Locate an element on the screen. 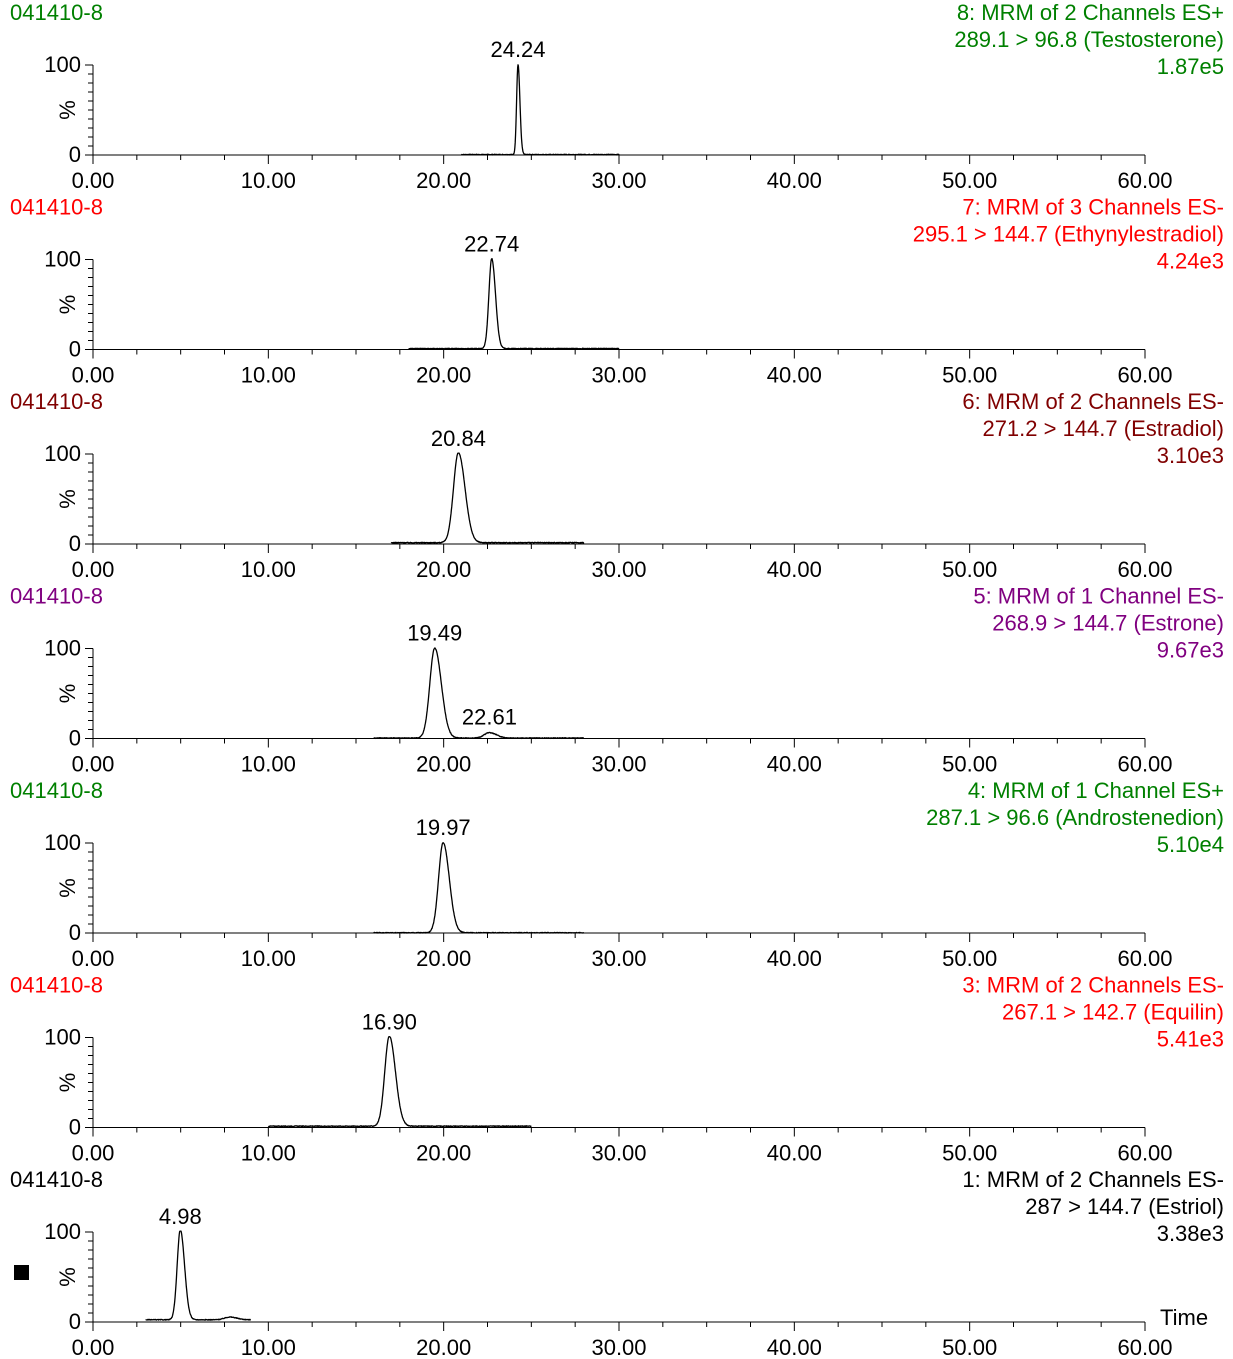 The image size is (1233, 1359). intensity-label: 4.24e3 is located at coordinates (1190, 261).